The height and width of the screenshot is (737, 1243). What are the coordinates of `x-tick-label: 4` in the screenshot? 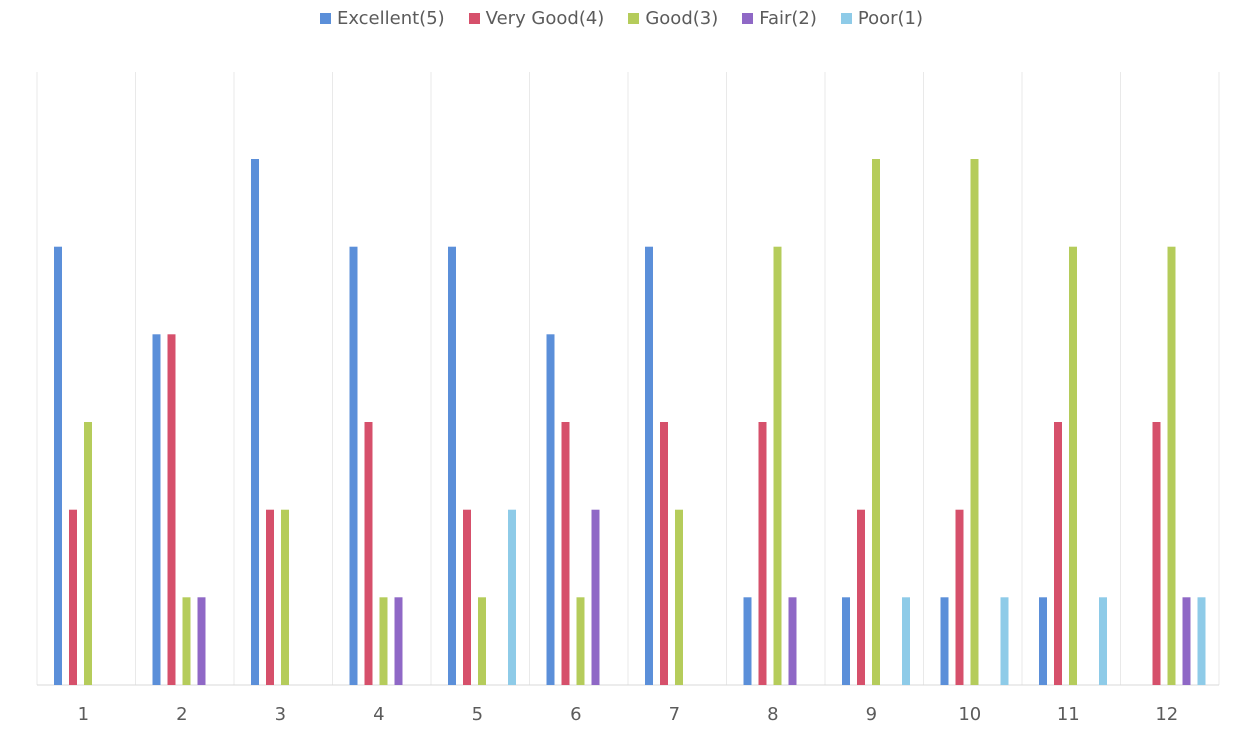 It's located at (378, 714).